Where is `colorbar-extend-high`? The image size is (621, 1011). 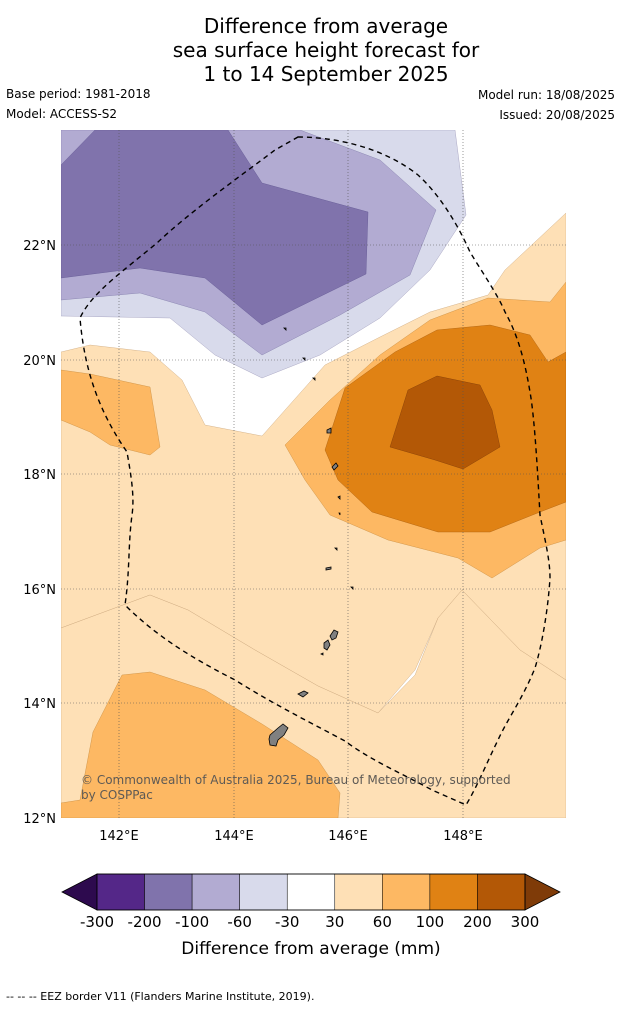 colorbar-extend-high is located at coordinates (542, 892).